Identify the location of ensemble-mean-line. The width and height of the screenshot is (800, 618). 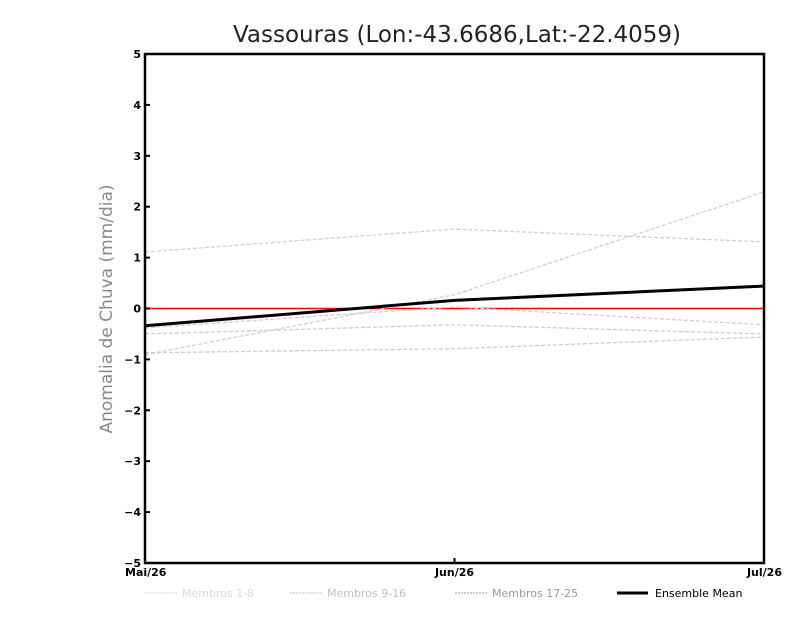
(454, 306).